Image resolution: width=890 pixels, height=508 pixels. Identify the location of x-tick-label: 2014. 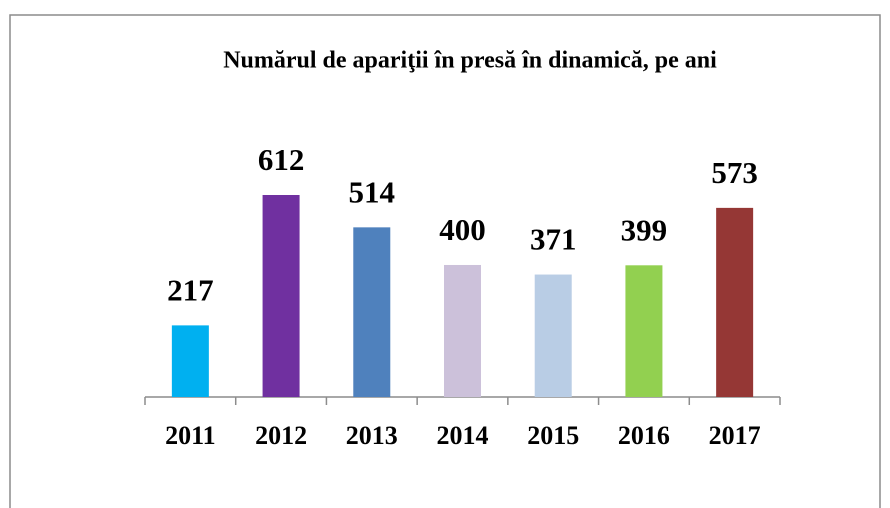
(463, 435).